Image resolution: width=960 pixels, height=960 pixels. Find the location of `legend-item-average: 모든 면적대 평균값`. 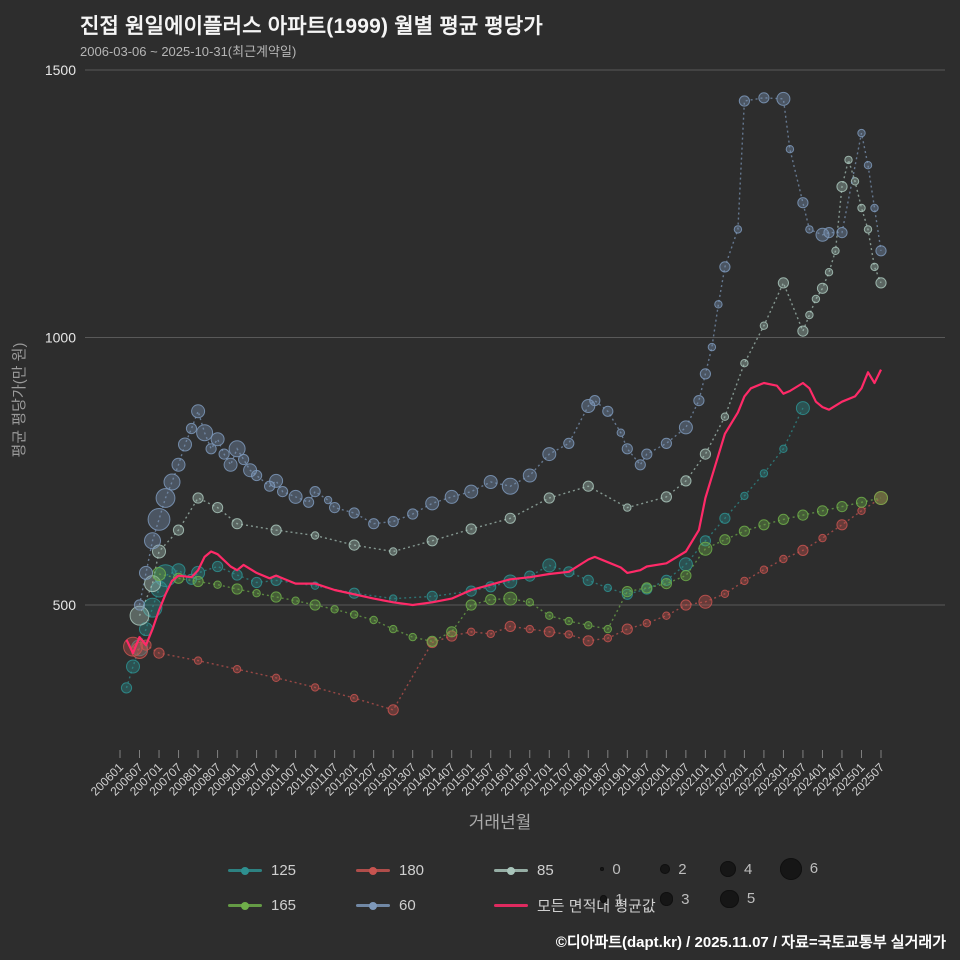

legend-item-average: 모든 면적대 평균값 is located at coordinates (575, 905).